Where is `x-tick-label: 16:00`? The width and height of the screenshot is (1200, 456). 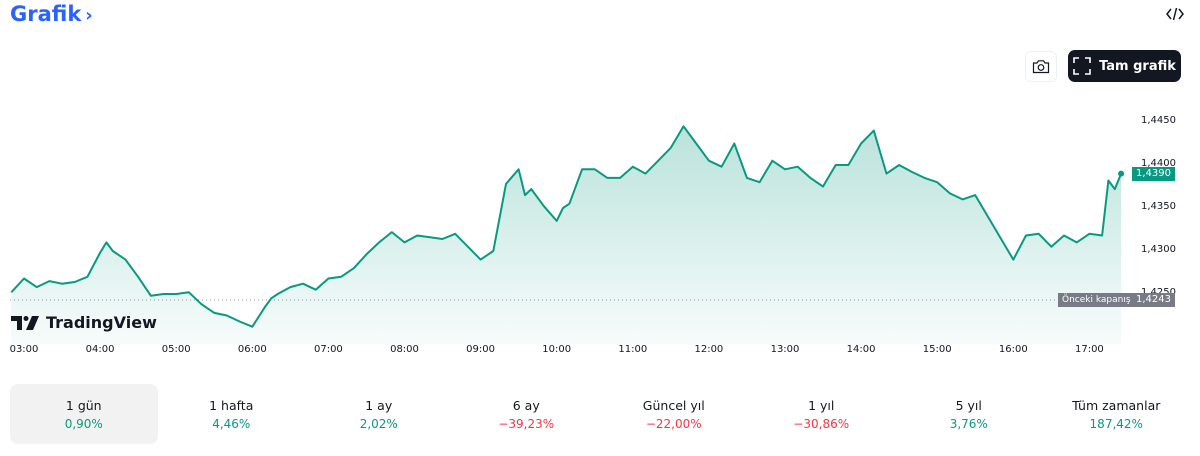
x-tick-label: 16:00 is located at coordinates (1013, 349).